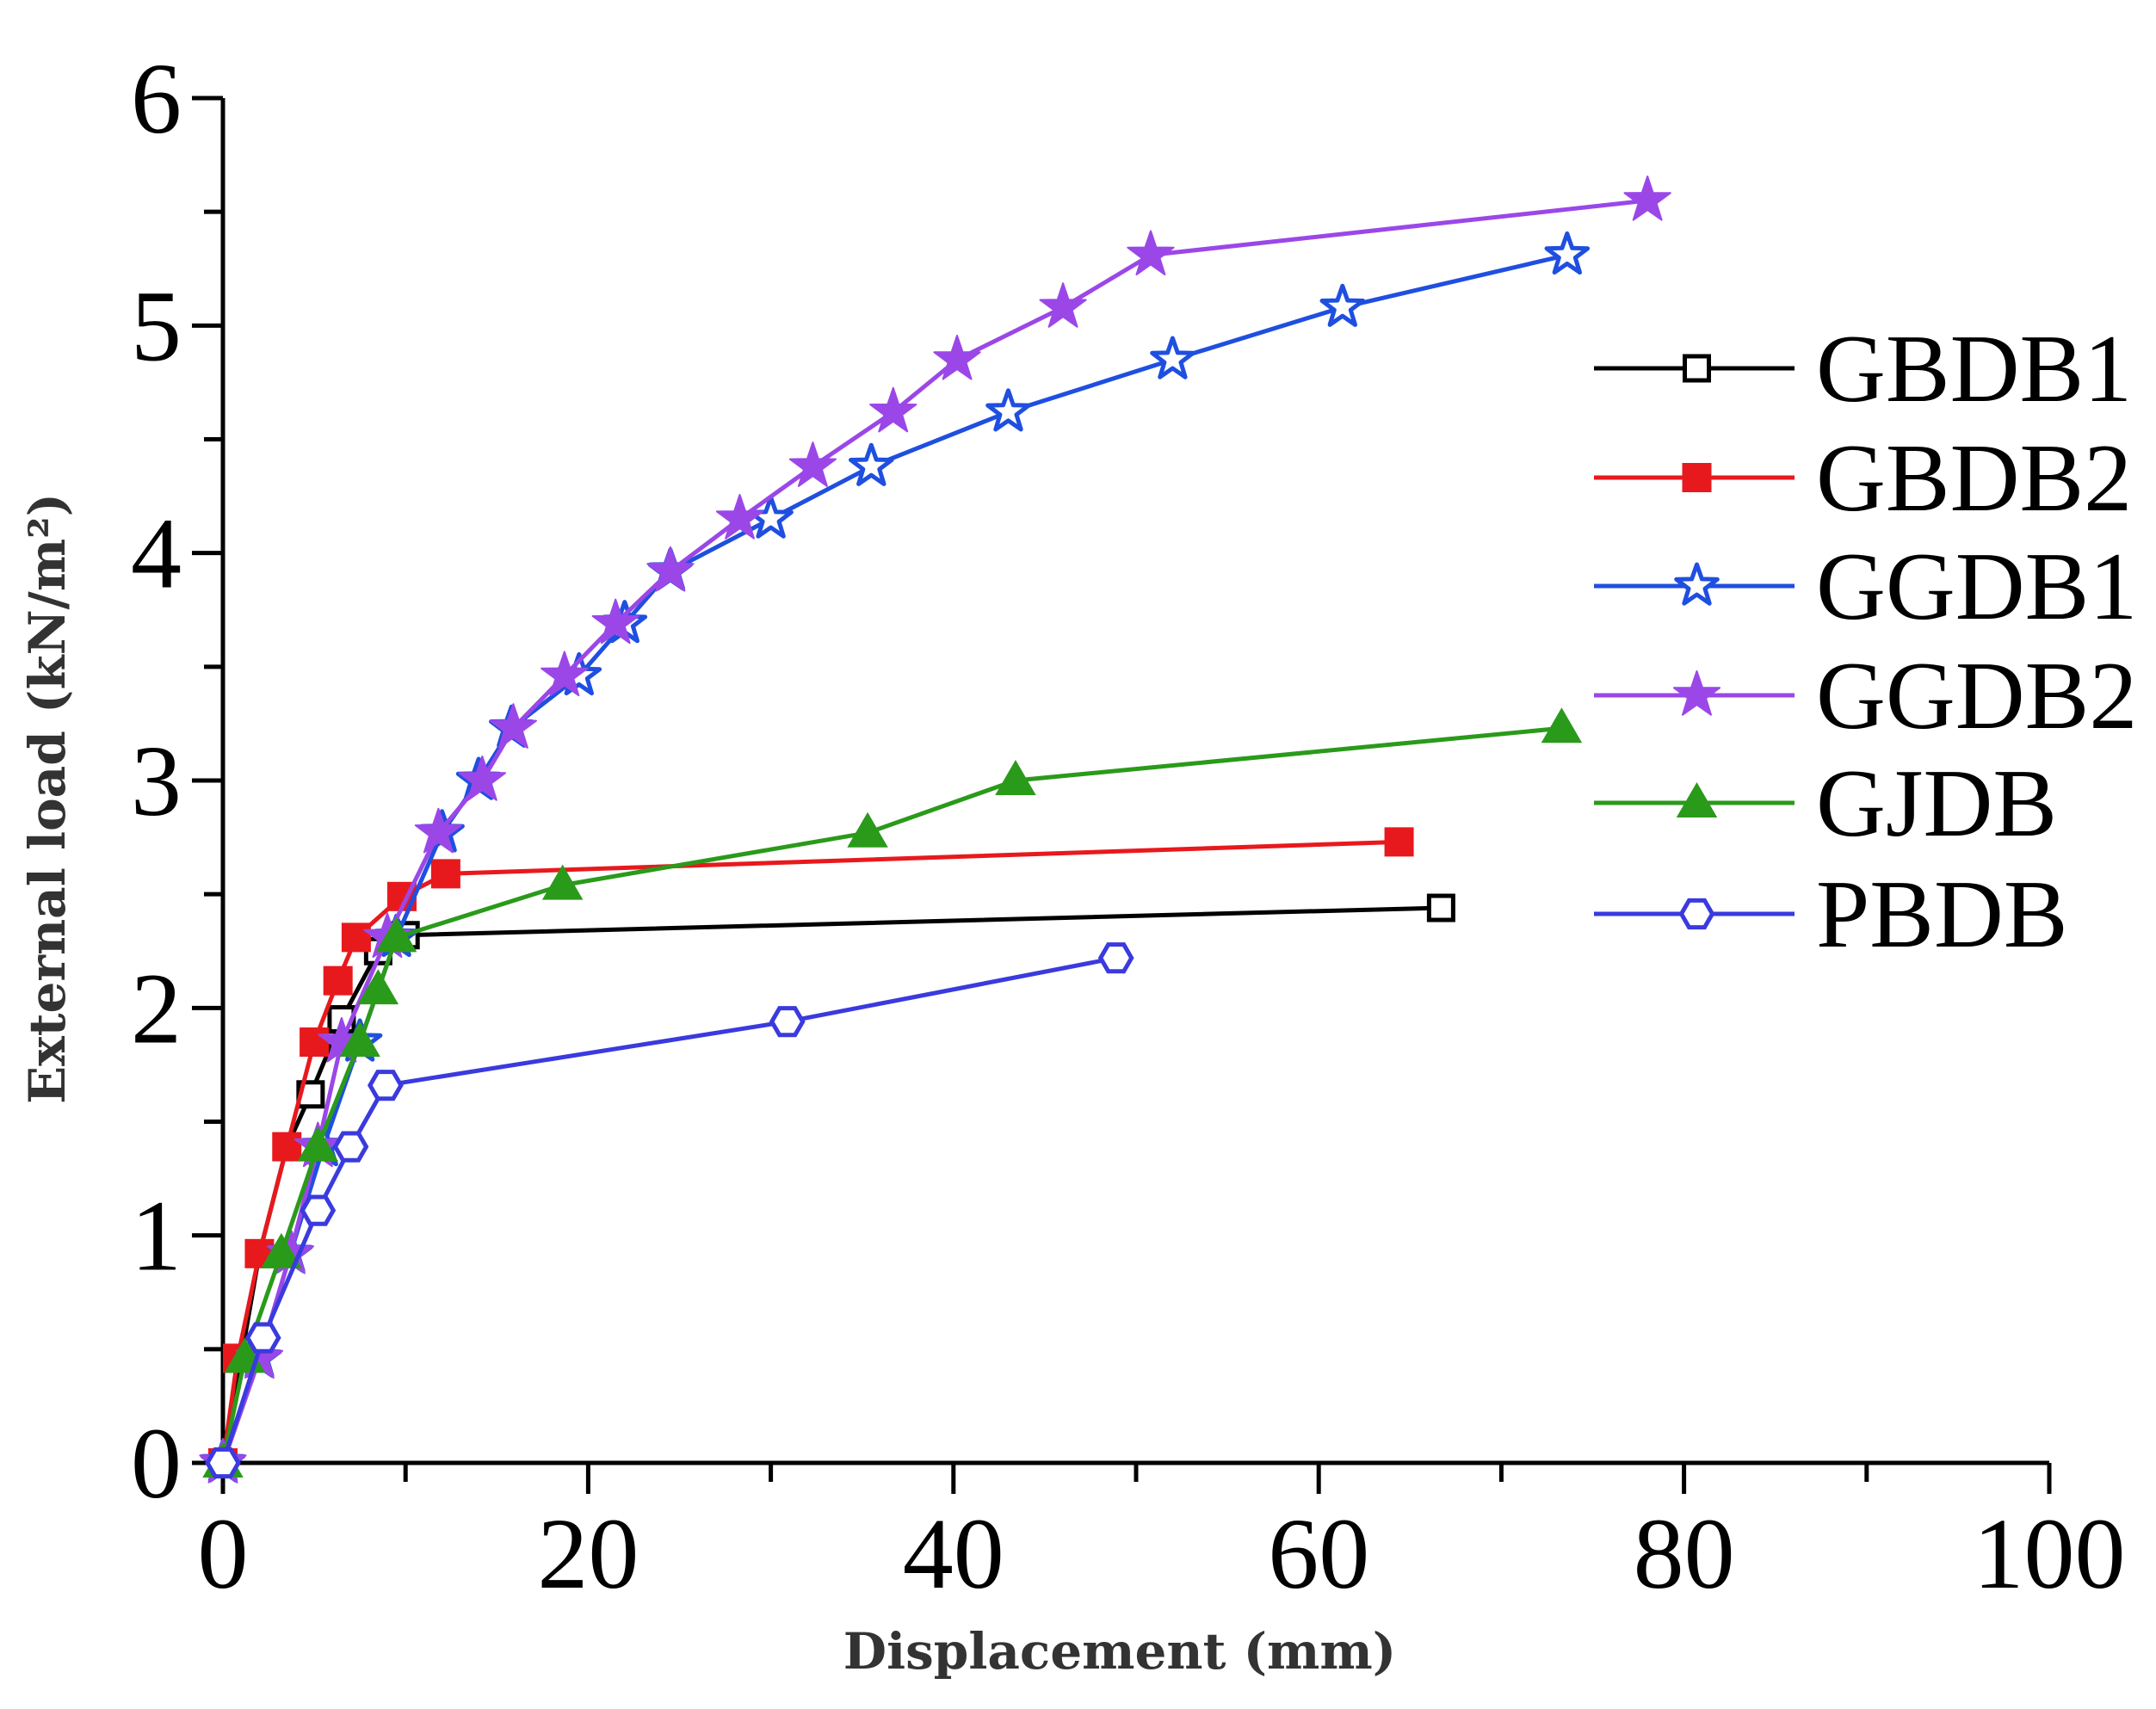 This screenshot has width=2156, height=1709. Describe the element at coordinates (156, 781) in the screenshot. I see `y-tick-label: 3` at that location.